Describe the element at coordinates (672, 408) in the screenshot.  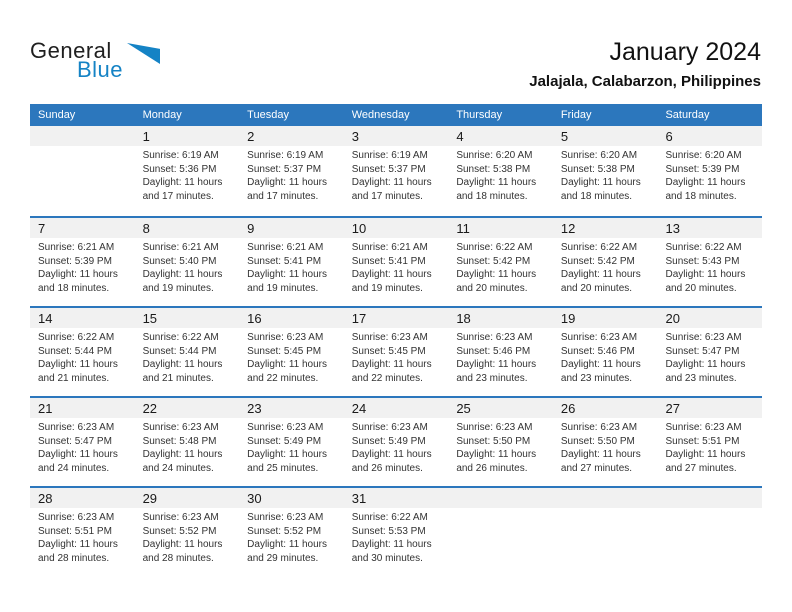
I see `day-number: 27` at that location.